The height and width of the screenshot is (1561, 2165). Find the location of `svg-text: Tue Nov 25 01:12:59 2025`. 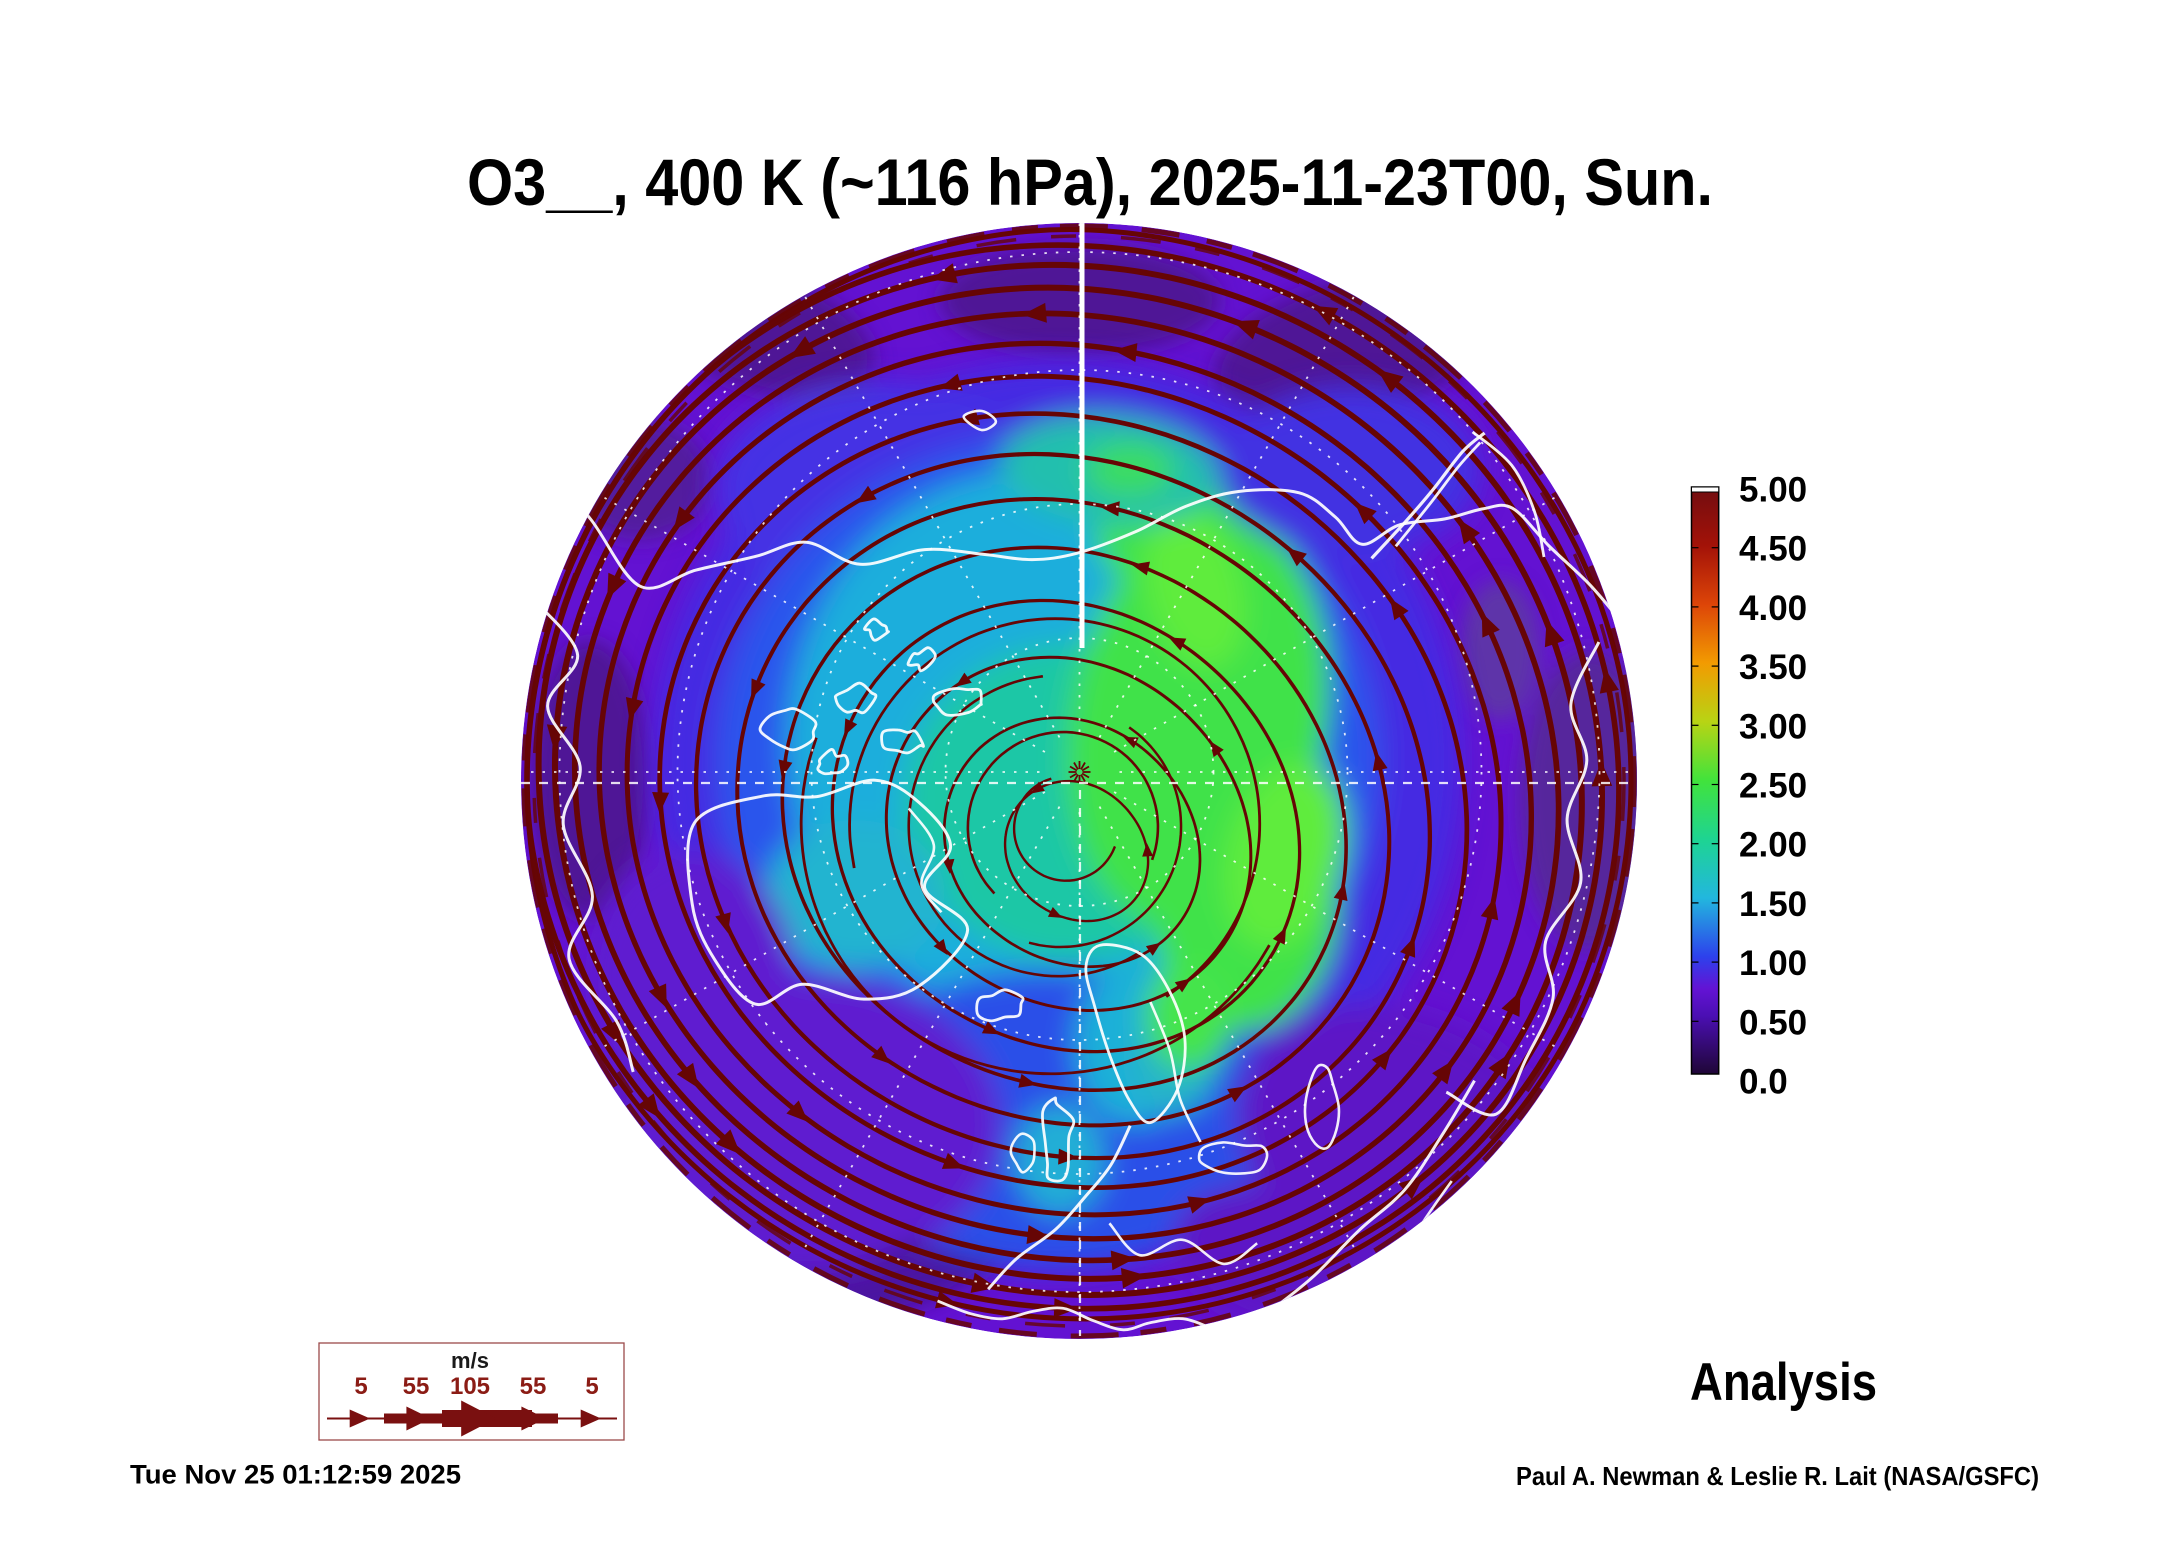

svg-text: Tue Nov 25 01:12:59 2025 is located at coordinates (295, 1475).